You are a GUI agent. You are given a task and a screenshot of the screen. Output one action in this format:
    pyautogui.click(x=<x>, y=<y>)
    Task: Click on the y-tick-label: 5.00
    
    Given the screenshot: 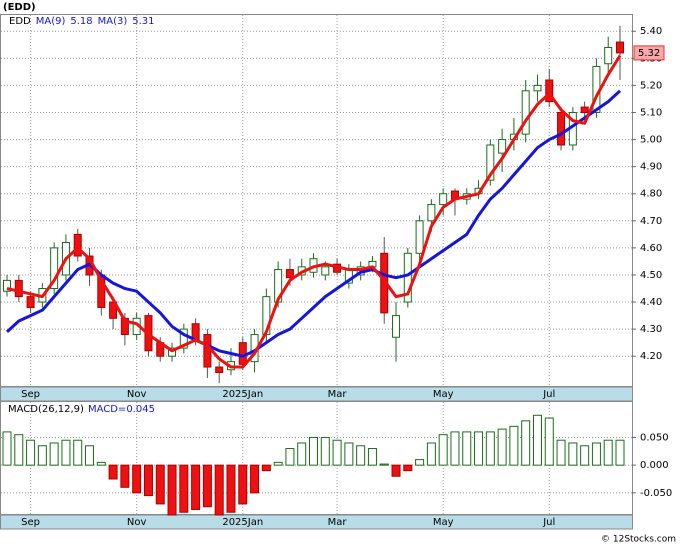 What is the action you would take?
    pyautogui.click(x=651, y=140)
    